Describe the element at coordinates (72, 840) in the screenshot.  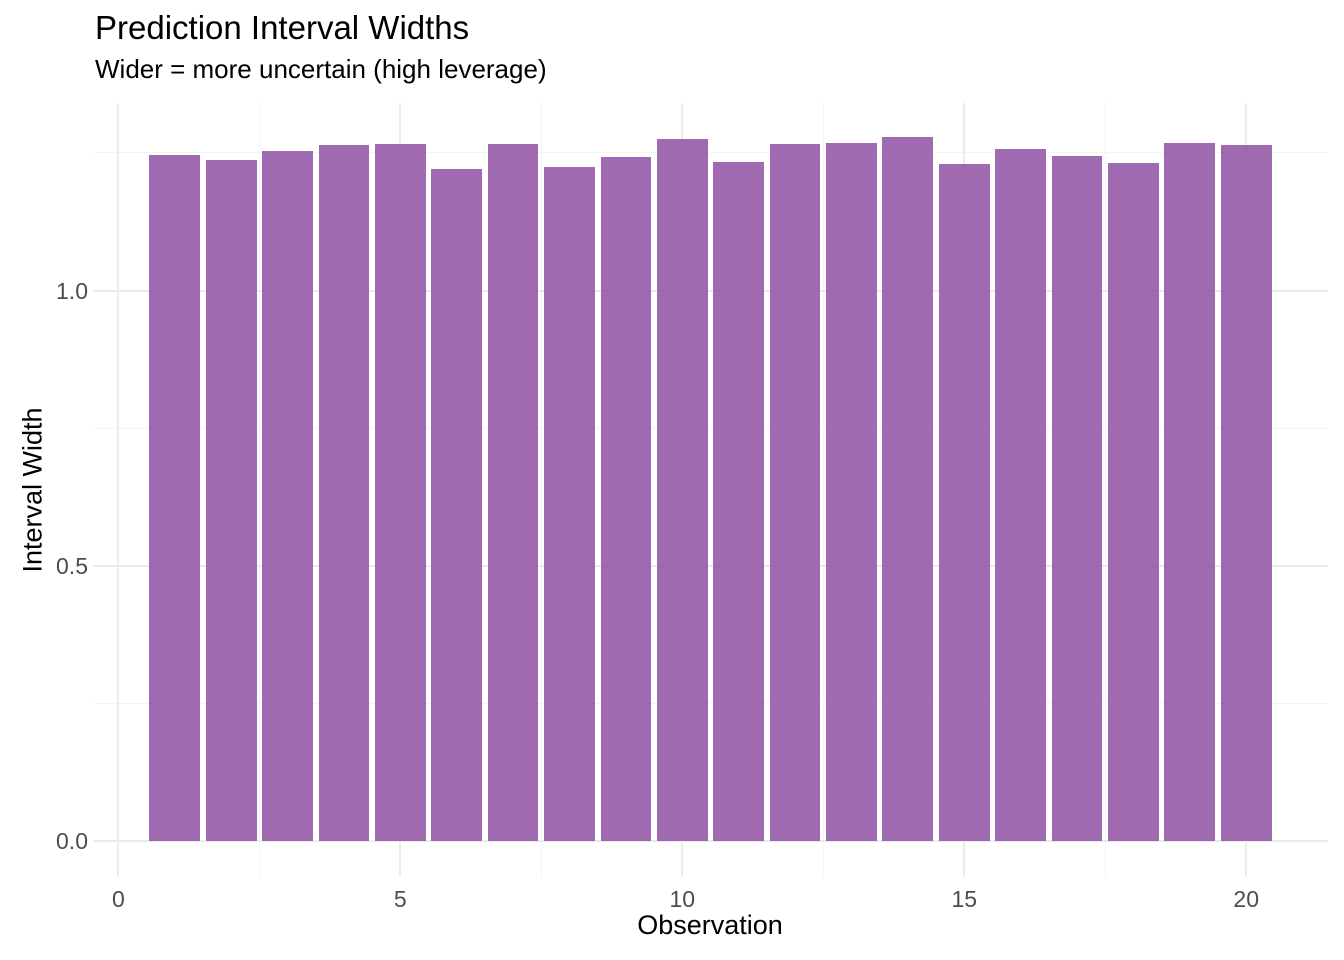
I see `y-tick-label: 0.0` at that location.